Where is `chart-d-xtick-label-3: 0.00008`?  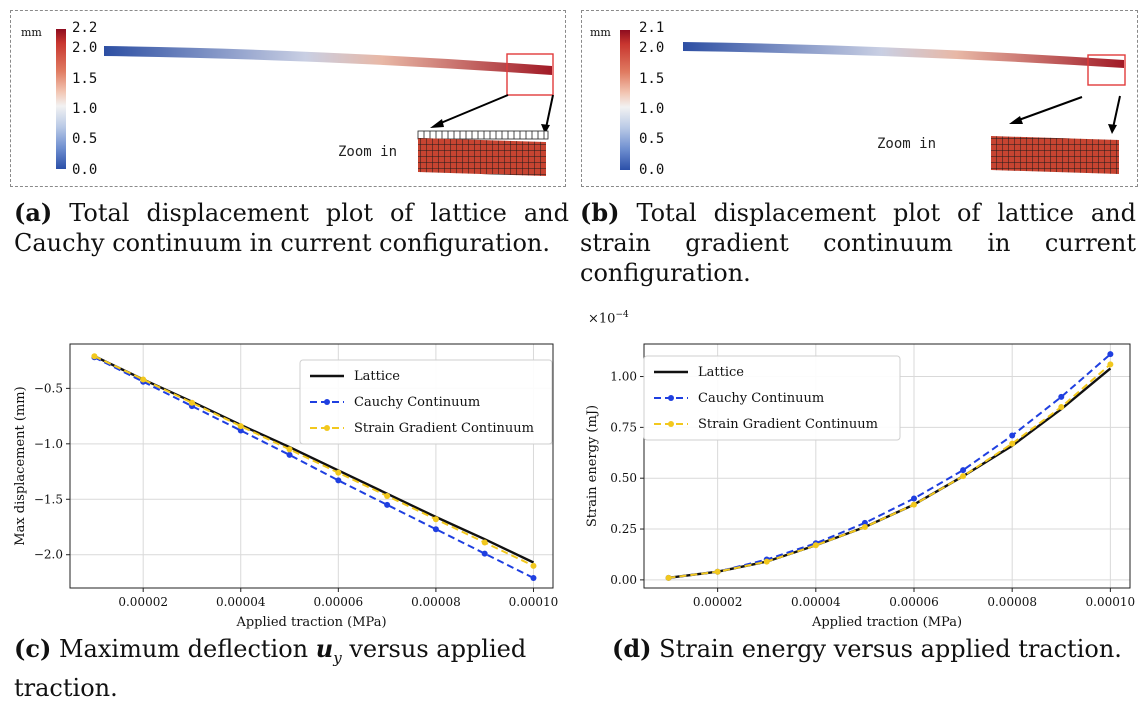 chart-d-xtick-label-3: 0.00008 is located at coordinates (1012, 602).